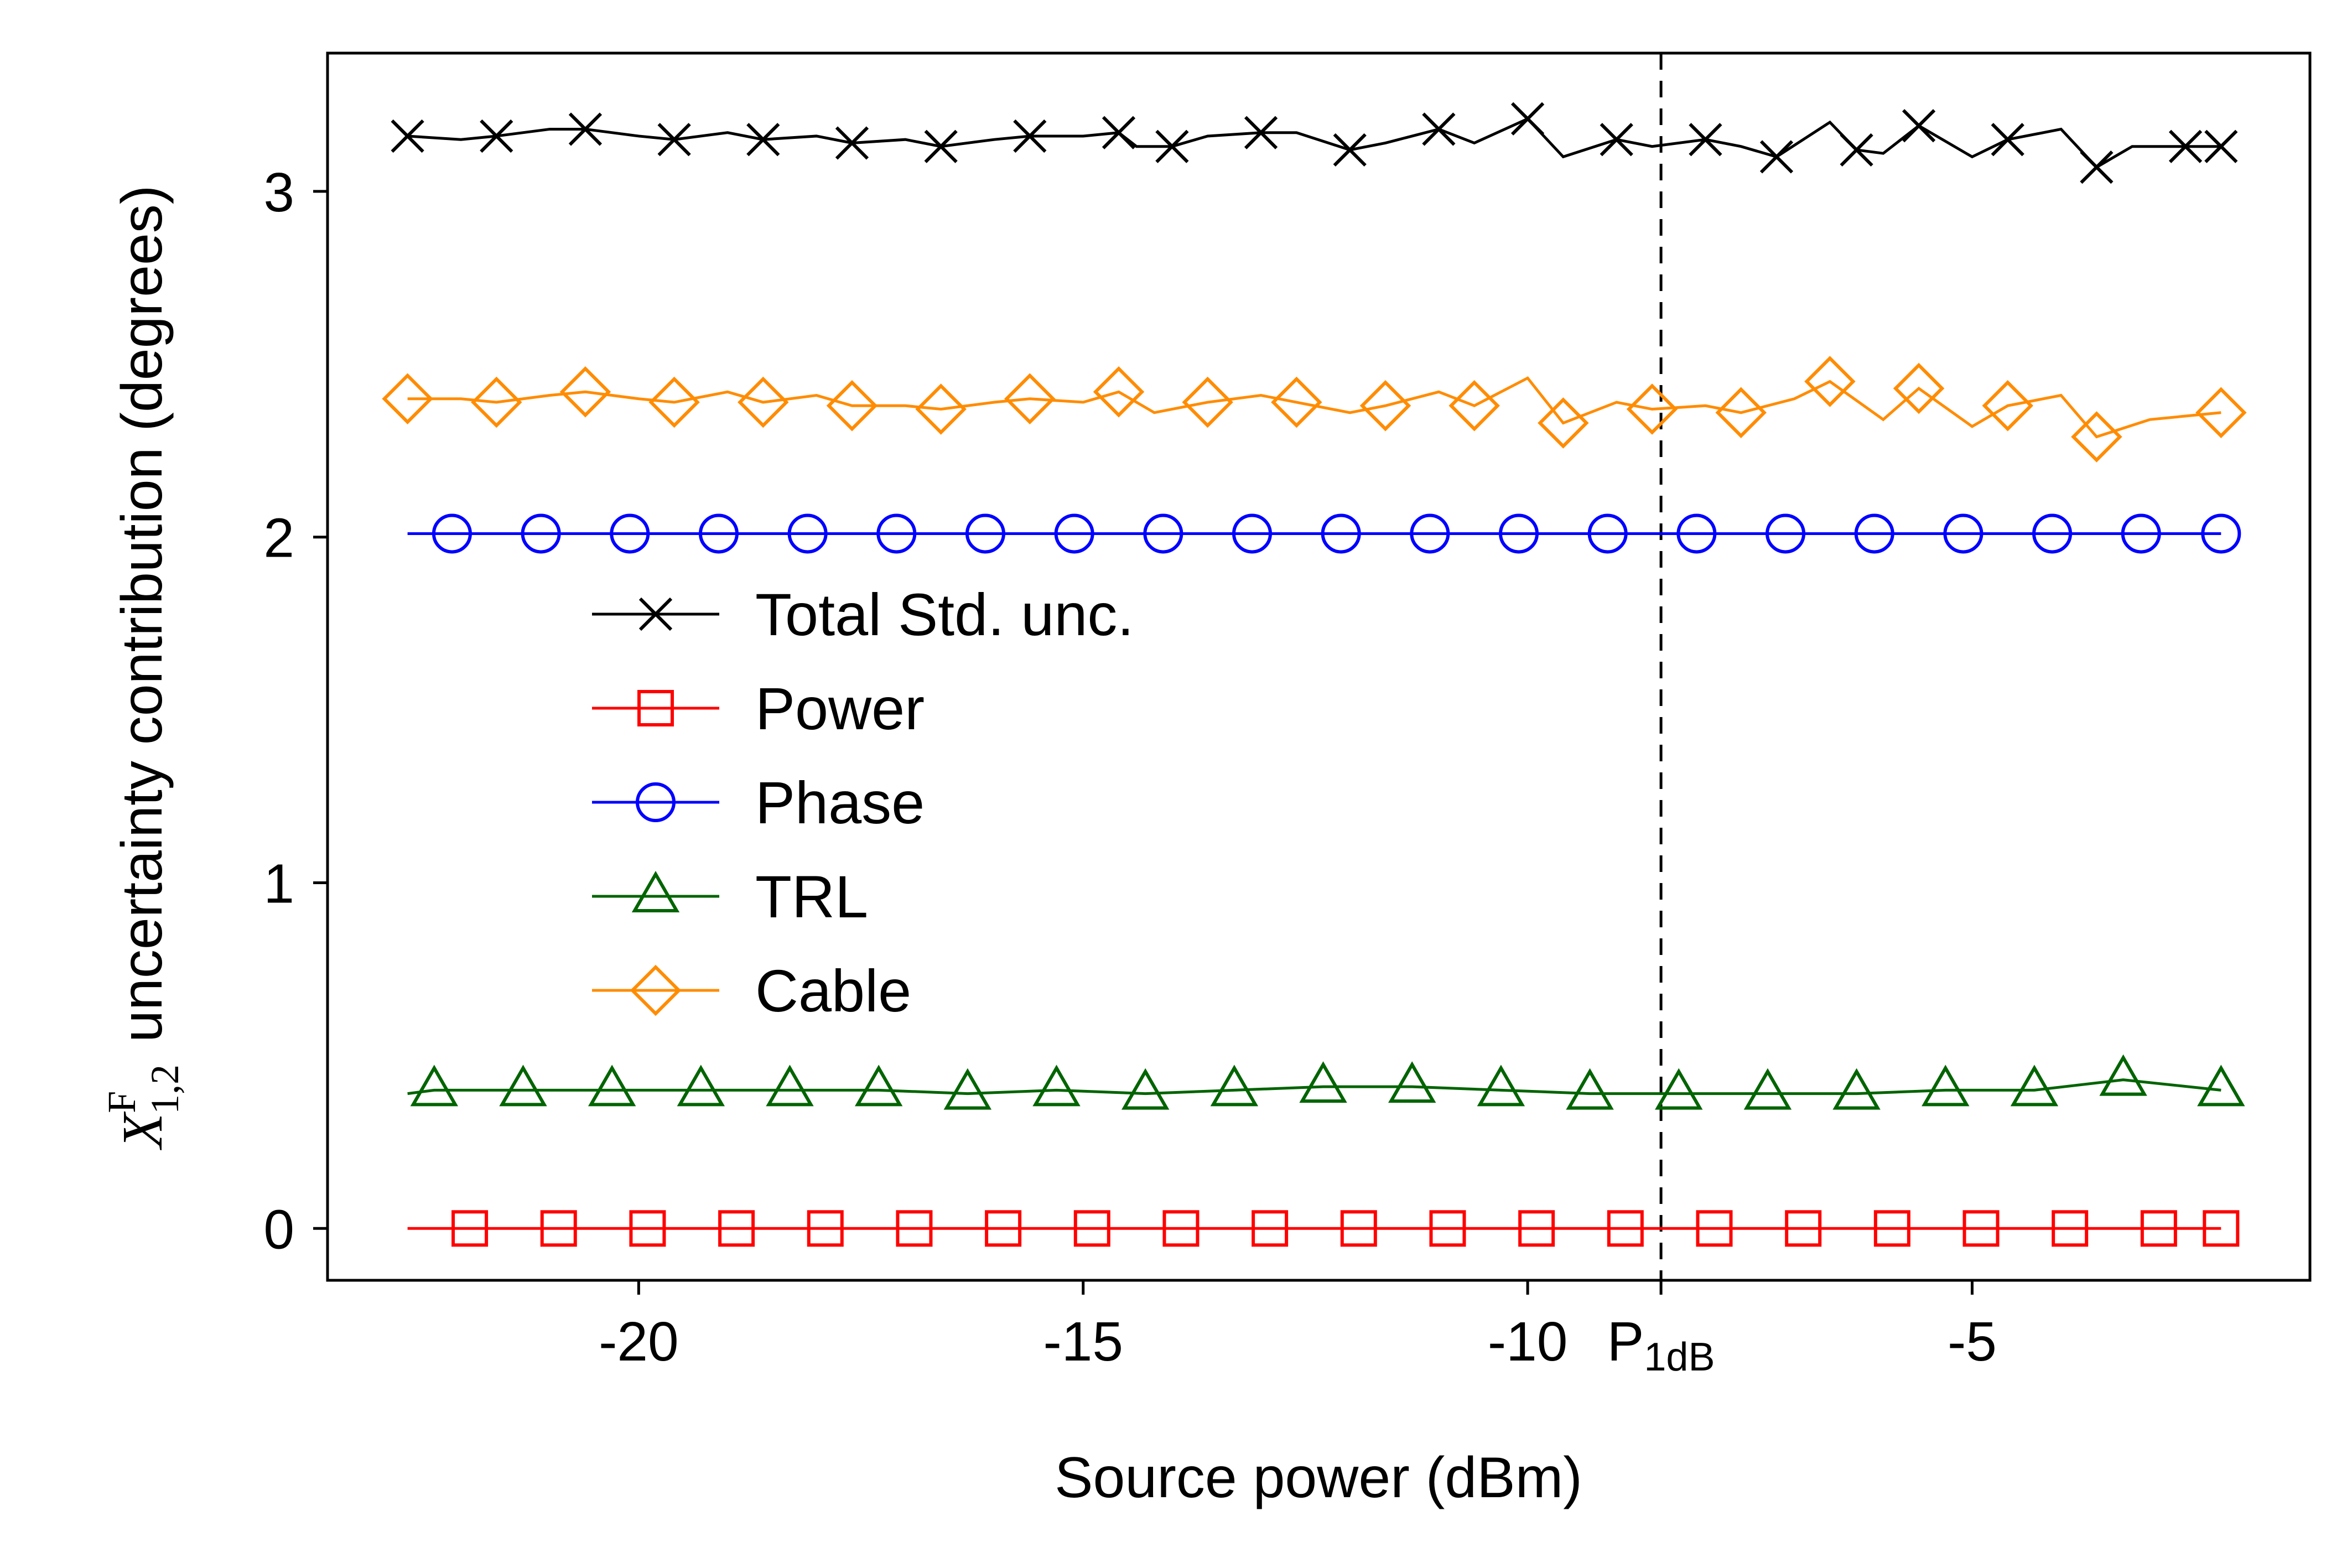 This screenshot has width=2352, height=1568. Describe the element at coordinates (945, 615) in the screenshot. I see `legend-label: Total Std. unc.` at that location.